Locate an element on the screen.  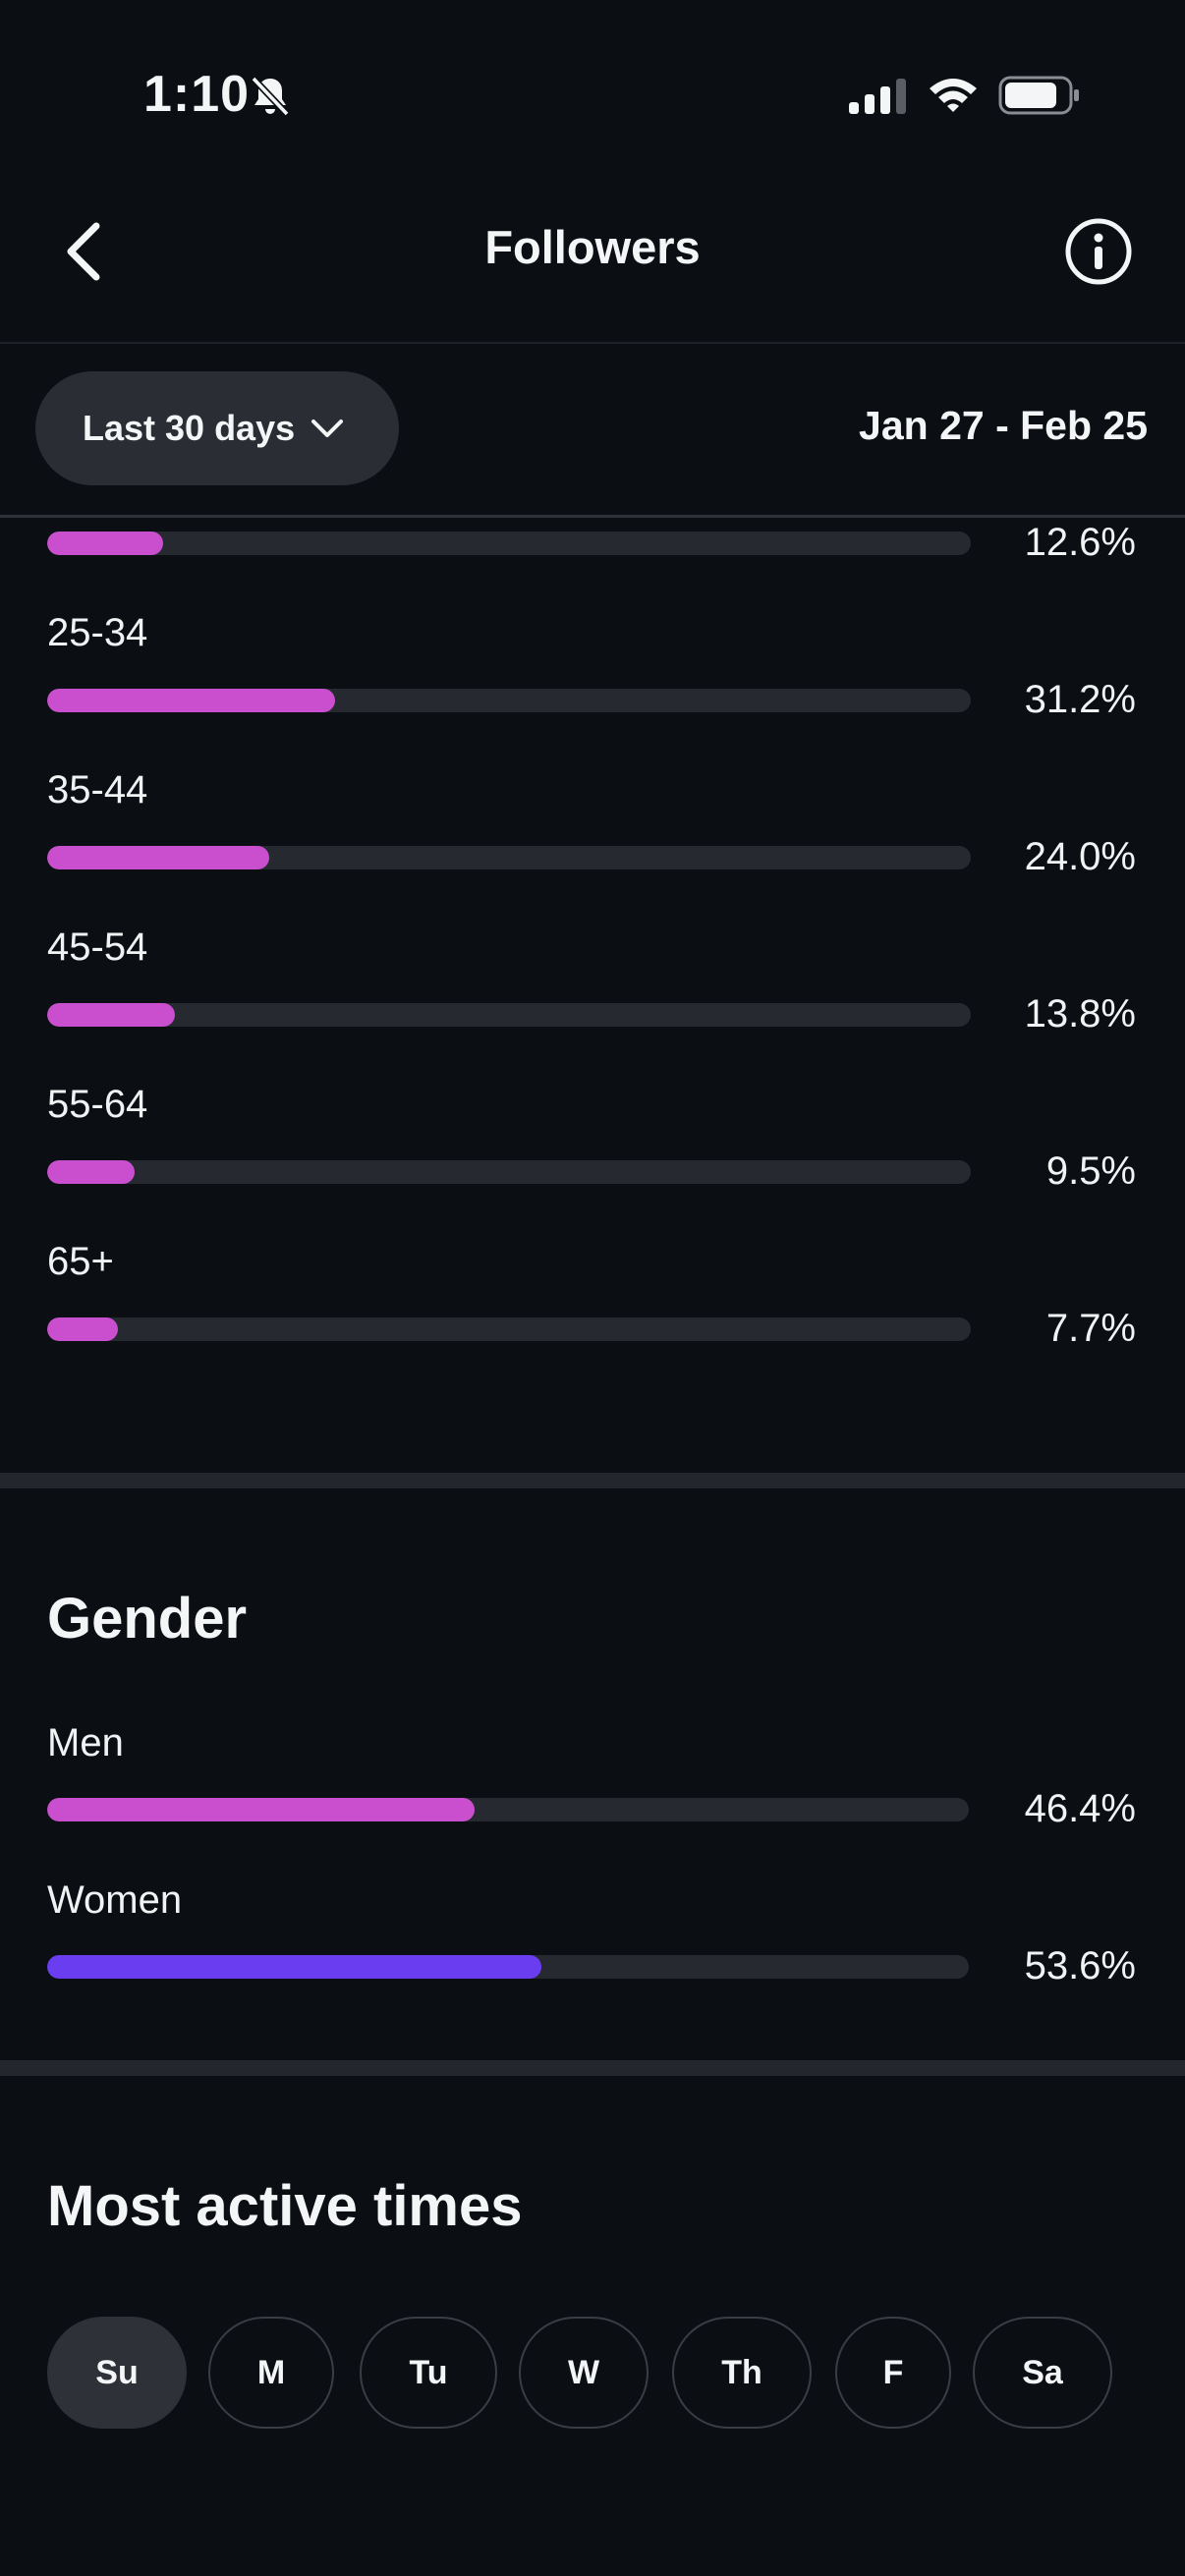
age-bar-label: 35-44 is located at coordinates (98, 790).